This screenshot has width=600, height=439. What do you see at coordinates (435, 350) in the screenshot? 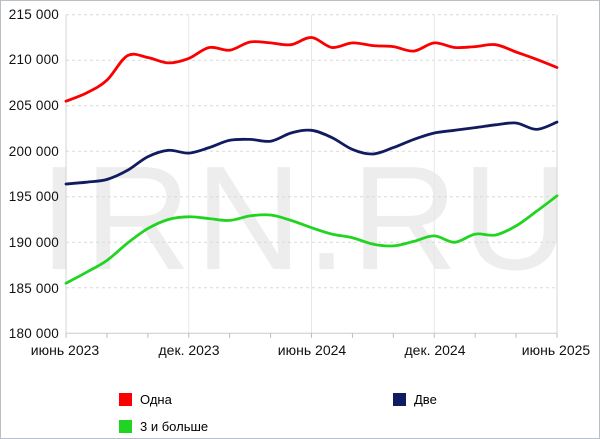
I see `x-axis-label: дек. 2024` at bounding box center [435, 350].